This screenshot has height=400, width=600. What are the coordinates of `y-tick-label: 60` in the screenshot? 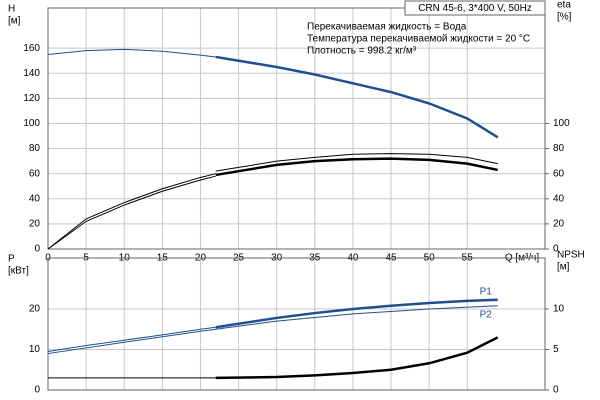 It's located at (35, 173).